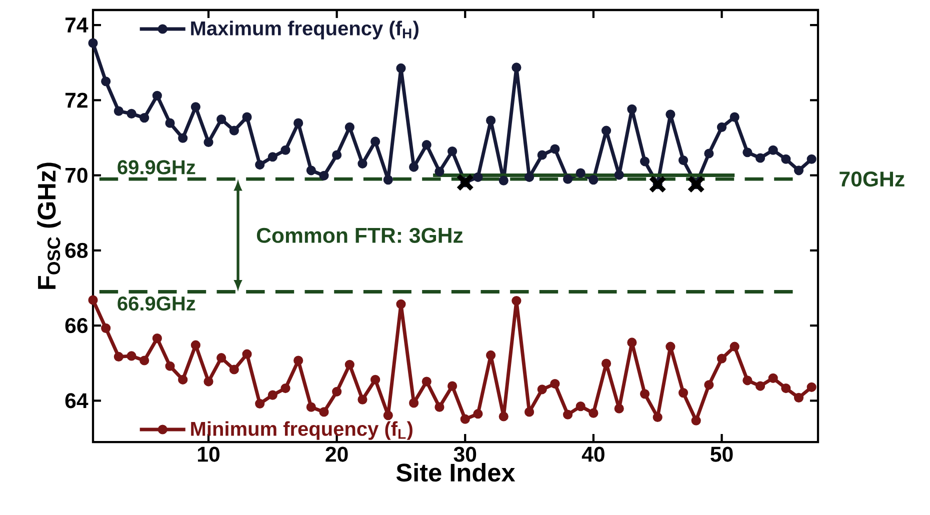 Image resolution: width=930 pixels, height=515 pixels. I want to click on x-tick-label: 50, so click(721, 454).